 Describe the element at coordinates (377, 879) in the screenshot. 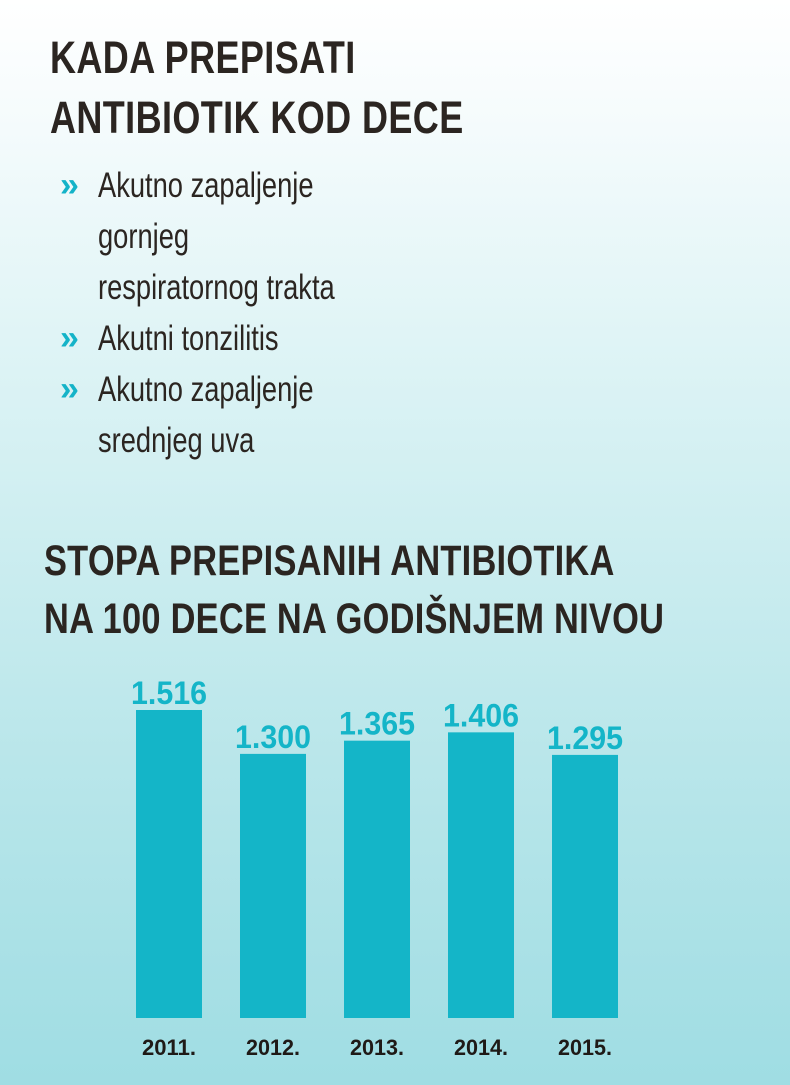

I see `bar-2013` at that location.